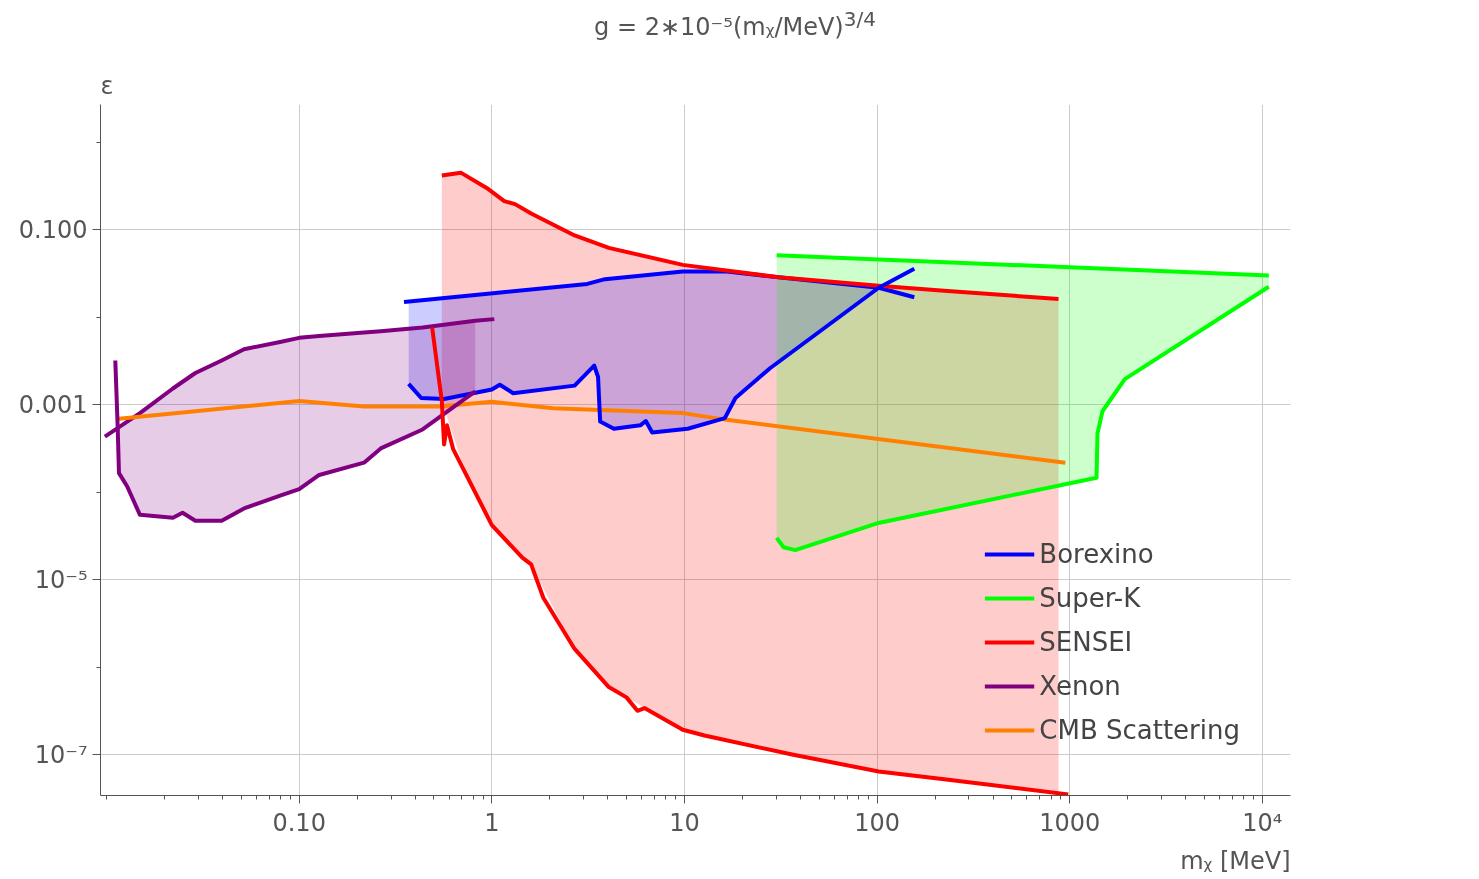  I want to click on y-tick-label: 10⁻⁵, so click(61, 579).